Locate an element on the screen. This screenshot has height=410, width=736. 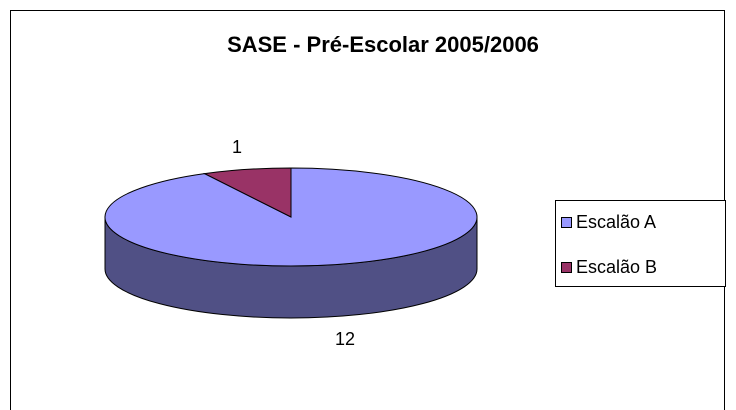
legend-label: Escalão A is located at coordinates (616, 222).